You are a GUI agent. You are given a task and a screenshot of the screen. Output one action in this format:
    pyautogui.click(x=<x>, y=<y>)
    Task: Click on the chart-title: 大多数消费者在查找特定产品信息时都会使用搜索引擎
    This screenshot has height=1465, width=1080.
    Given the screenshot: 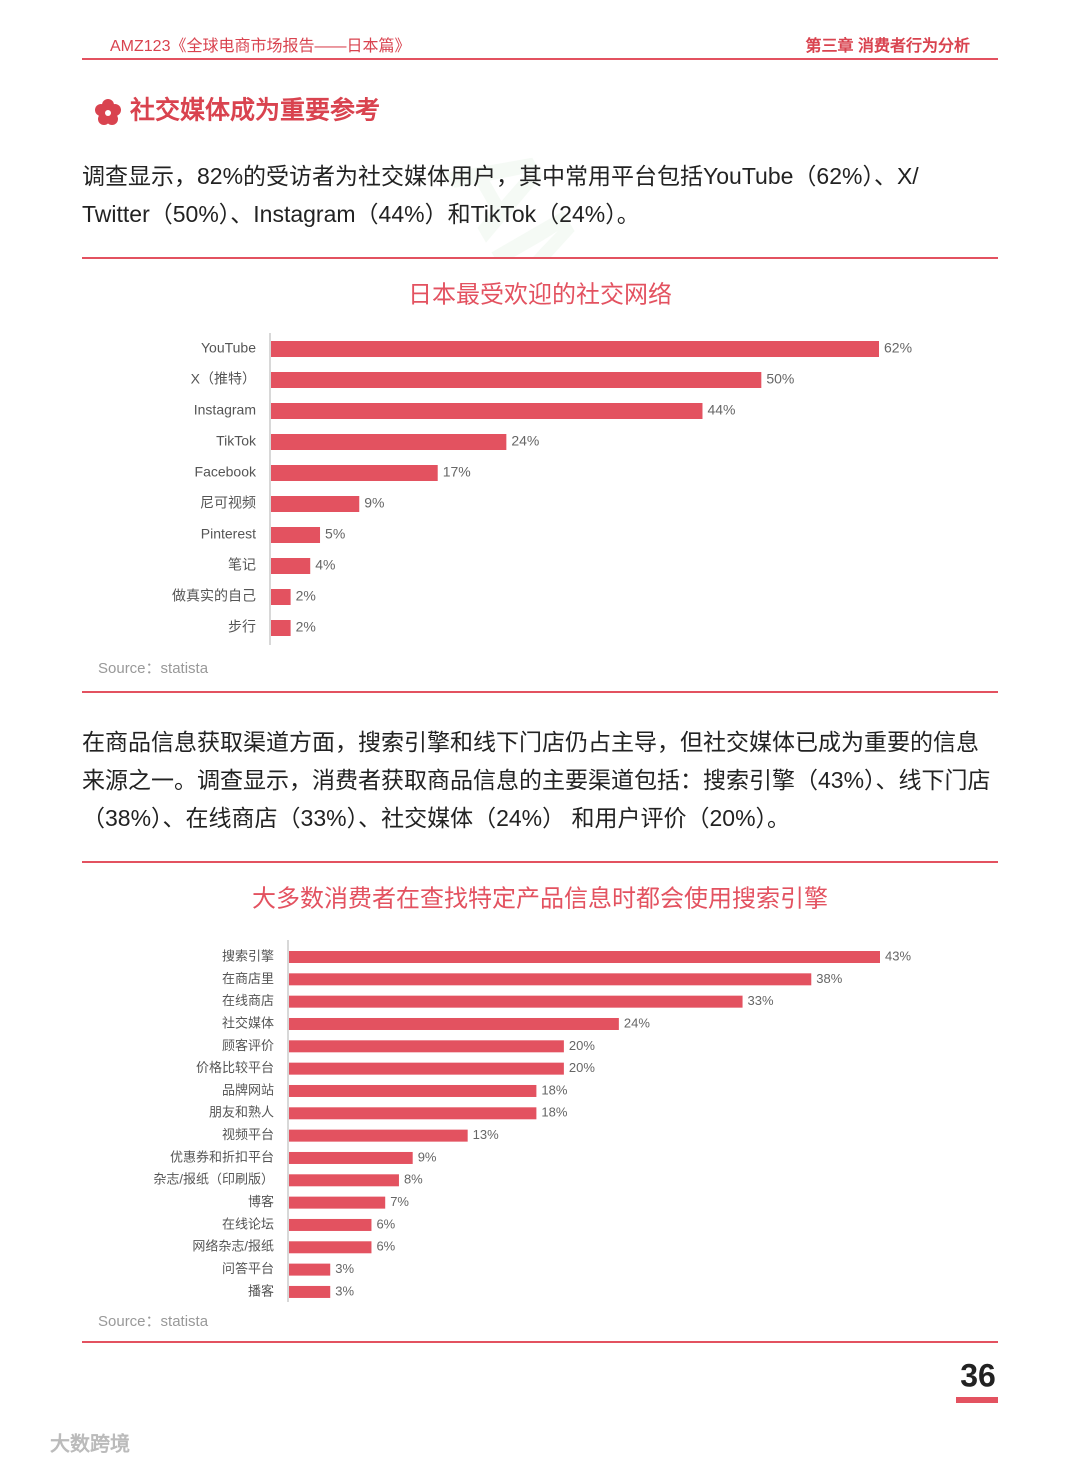 What is the action you would take?
    pyautogui.click(x=540, y=898)
    